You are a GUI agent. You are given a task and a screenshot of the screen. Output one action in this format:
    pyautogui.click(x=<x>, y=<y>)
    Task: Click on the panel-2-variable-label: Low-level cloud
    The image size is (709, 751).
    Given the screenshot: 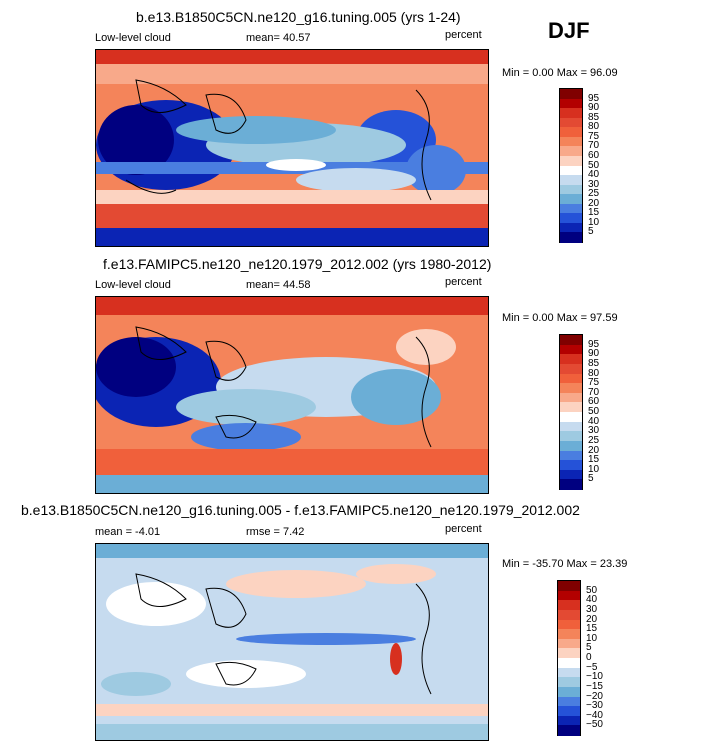 What is the action you would take?
    pyautogui.click(x=133, y=285)
    